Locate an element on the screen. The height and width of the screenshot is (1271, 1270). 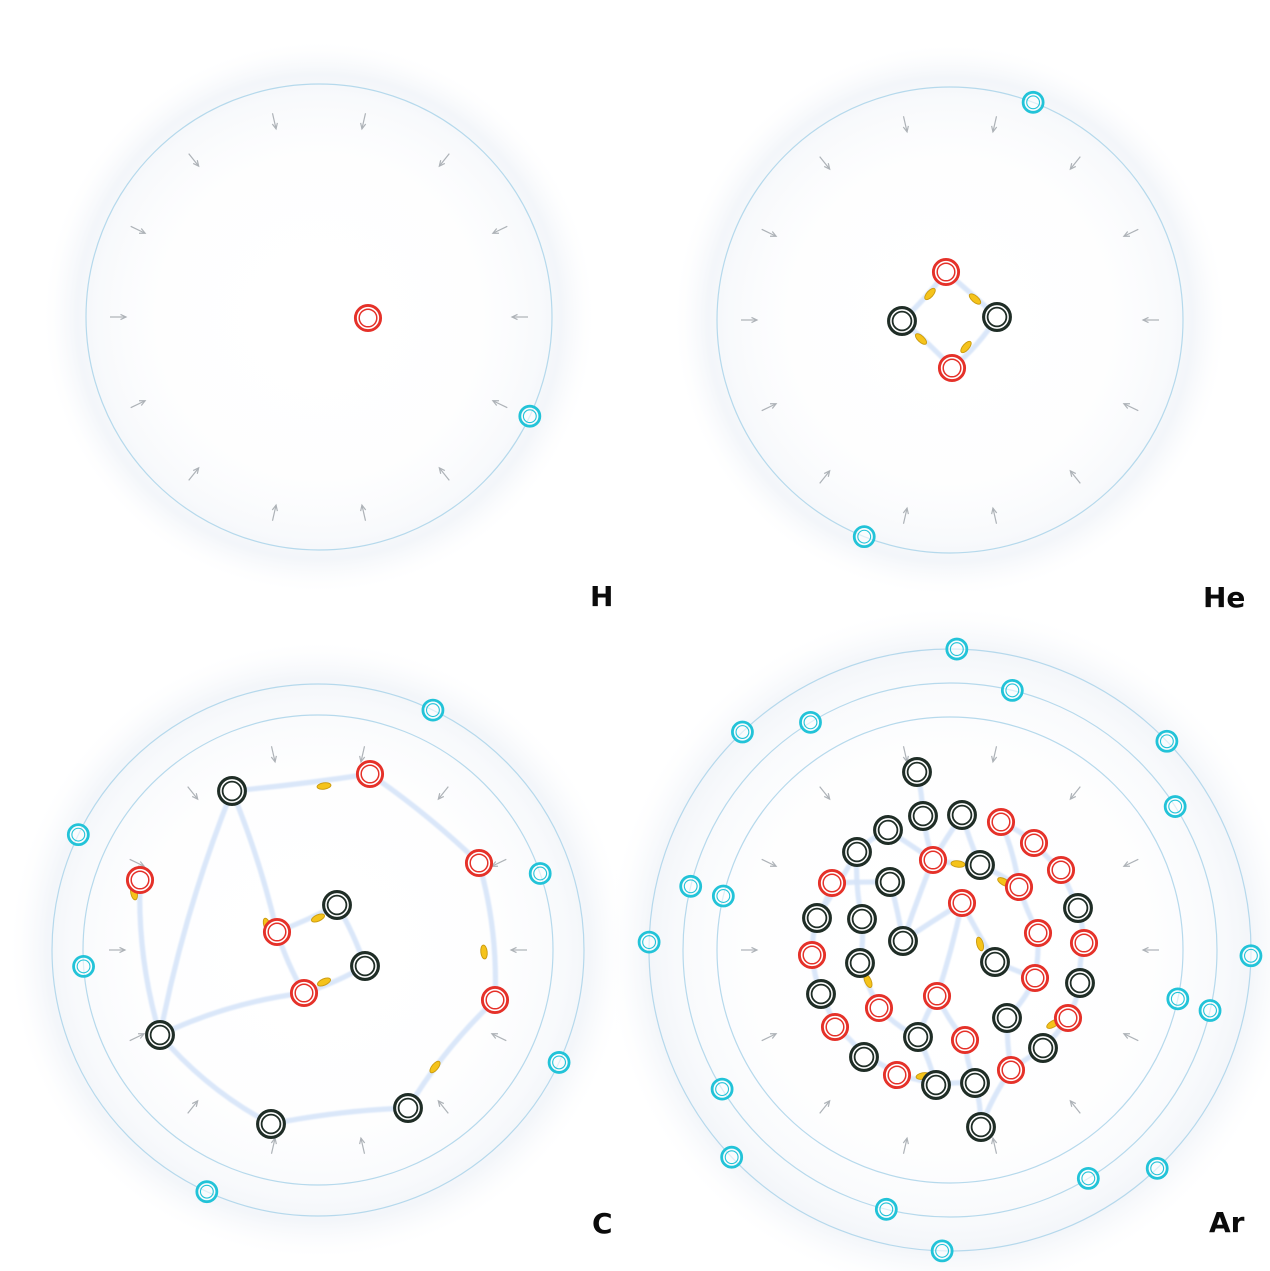
element-label: H is located at coordinates (601, 596).